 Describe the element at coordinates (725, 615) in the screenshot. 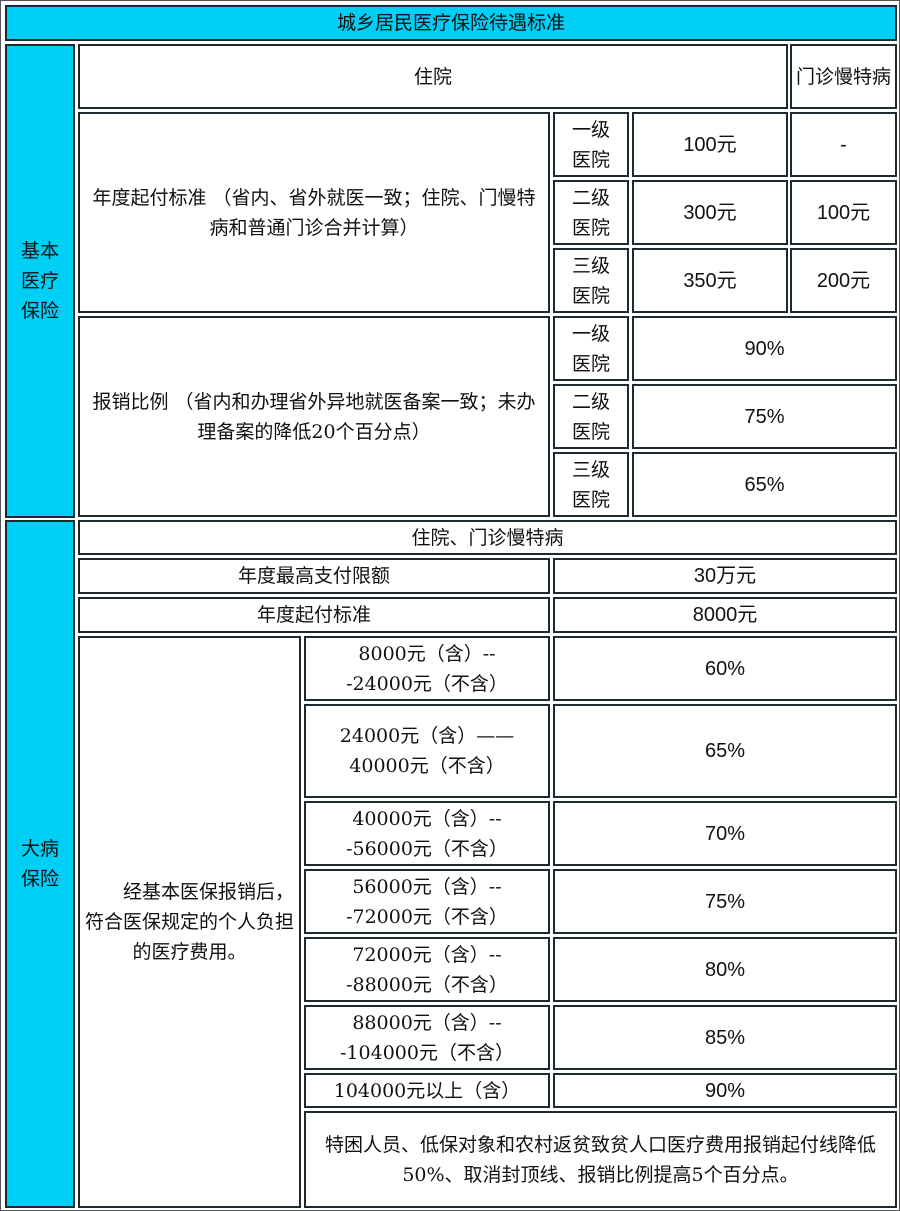

I see `serious-deductible-value: 8000元` at that location.